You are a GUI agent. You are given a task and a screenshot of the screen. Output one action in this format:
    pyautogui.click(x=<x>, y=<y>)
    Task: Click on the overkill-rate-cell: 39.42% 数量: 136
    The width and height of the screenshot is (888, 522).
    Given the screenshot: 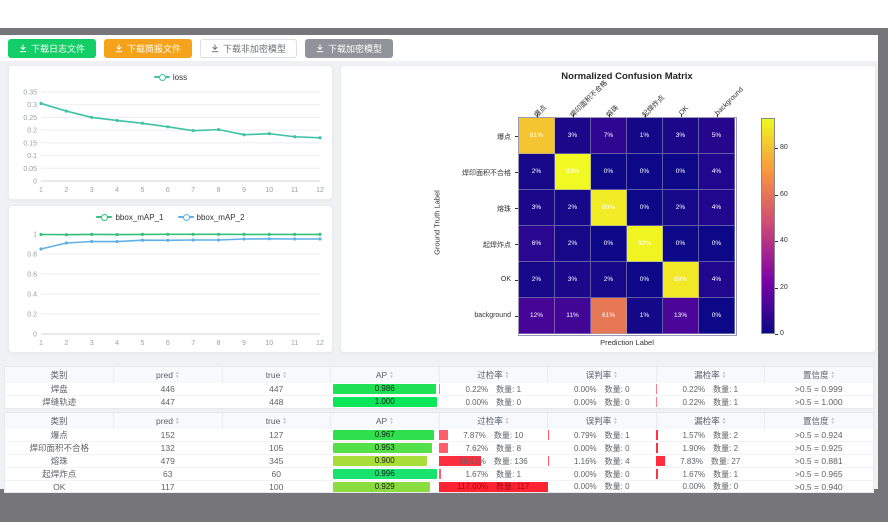 What is the action you would take?
    pyautogui.click(x=493, y=461)
    